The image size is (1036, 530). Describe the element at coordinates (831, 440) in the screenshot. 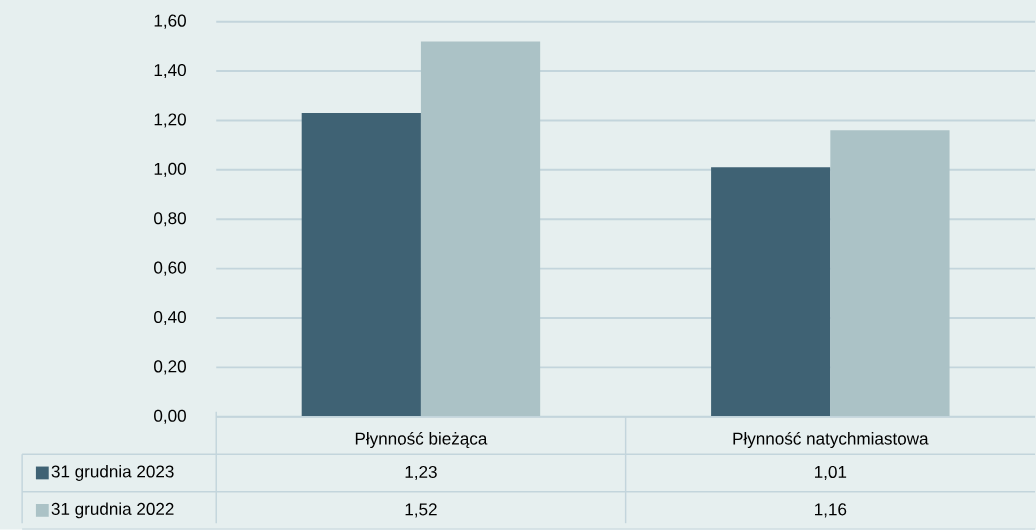

I see `x-tick-label: Płynność natychmiastowa` at that location.